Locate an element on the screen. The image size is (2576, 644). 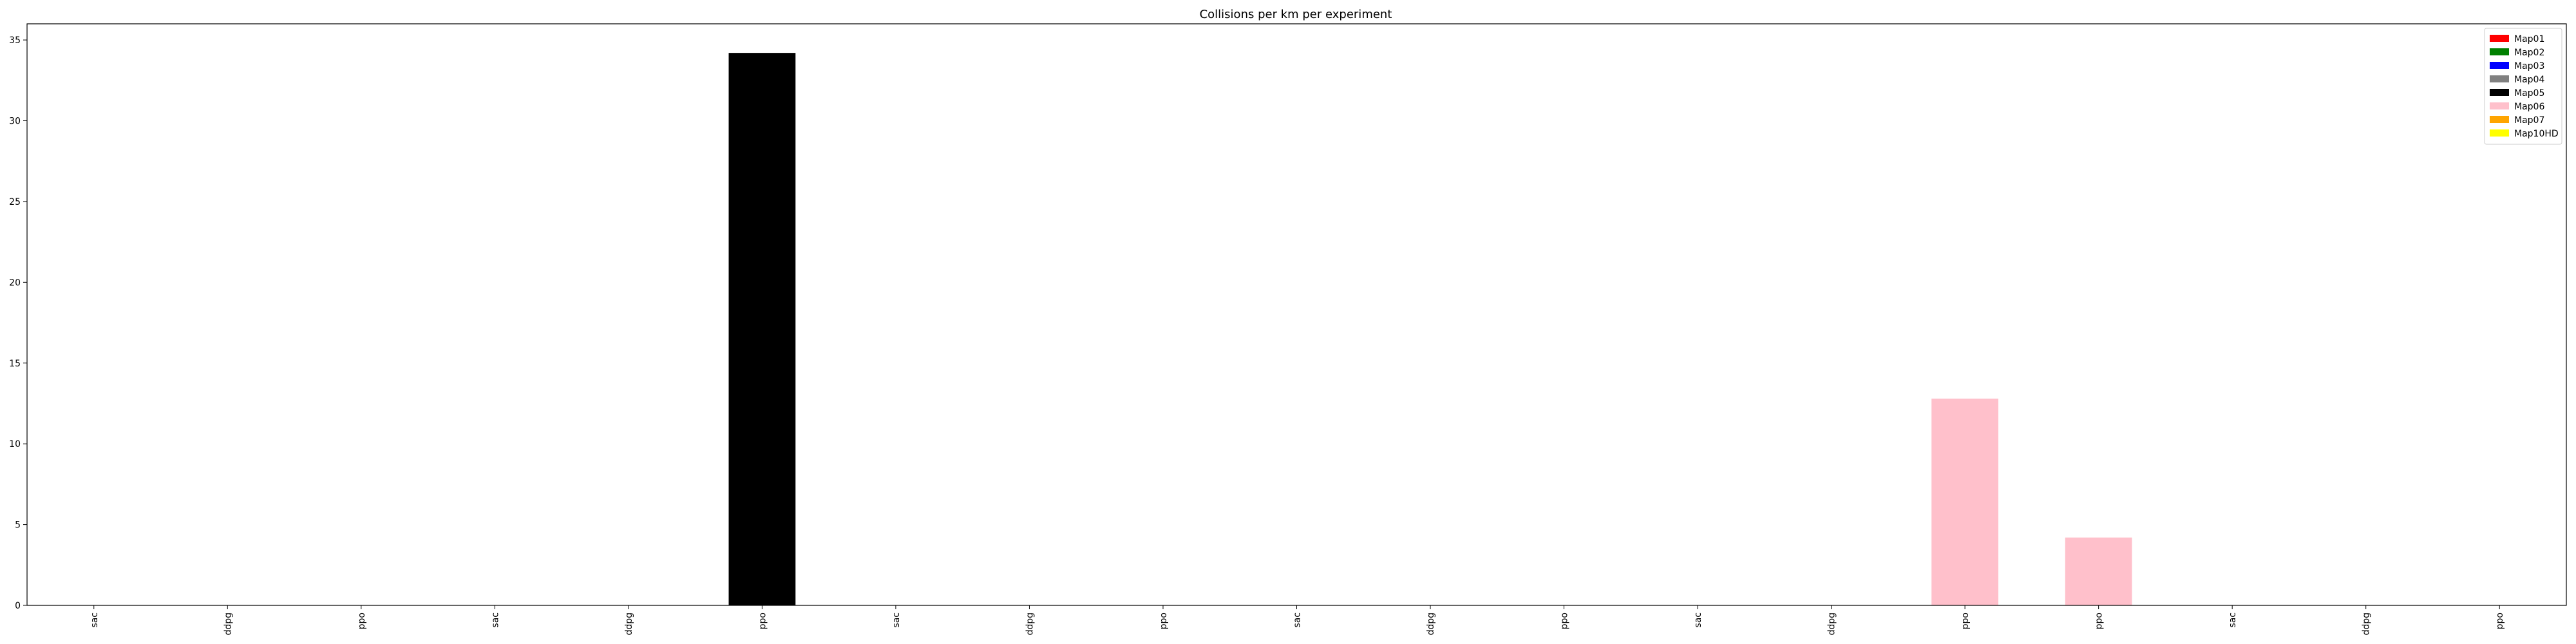
y-tick-label: 25 is located at coordinates (15, 202).